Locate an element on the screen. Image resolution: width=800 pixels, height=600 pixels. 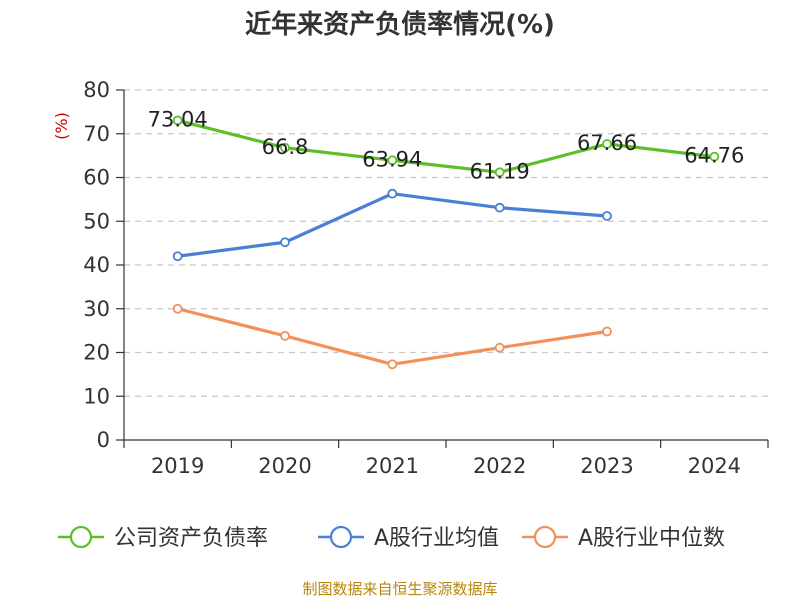
labels-layer: 73.04 66.8 63.94 61.19 67.66 64.76 is located at coordinates (446, 145).